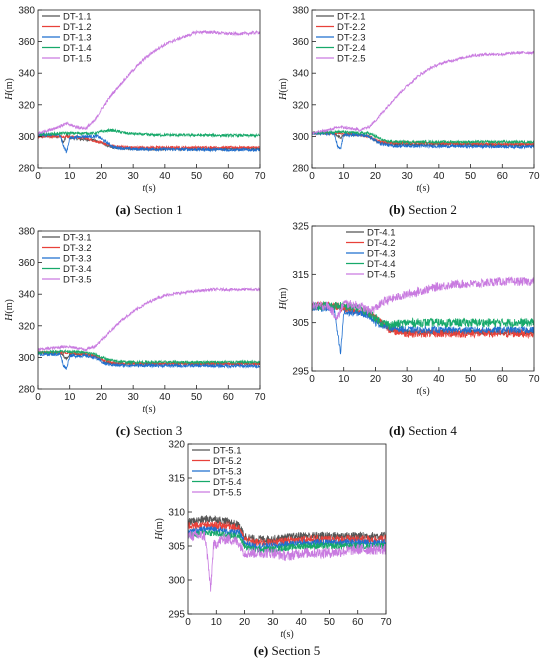 This screenshot has width=550, height=665. Describe the element at coordinates (287, 538) in the screenshot. I see `series-line-dt-5.3` at that location.